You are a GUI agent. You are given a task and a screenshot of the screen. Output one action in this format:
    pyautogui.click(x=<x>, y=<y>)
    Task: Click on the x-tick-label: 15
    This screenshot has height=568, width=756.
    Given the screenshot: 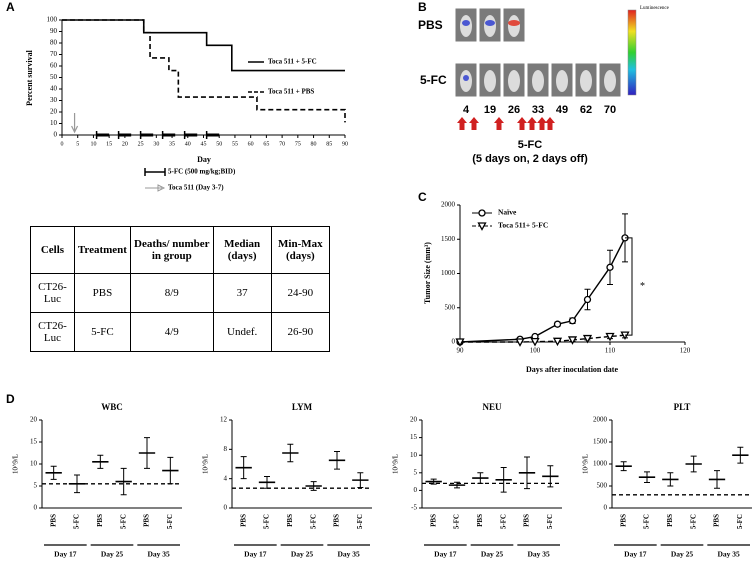 What is the action you would take?
    pyautogui.click(x=109, y=144)
    